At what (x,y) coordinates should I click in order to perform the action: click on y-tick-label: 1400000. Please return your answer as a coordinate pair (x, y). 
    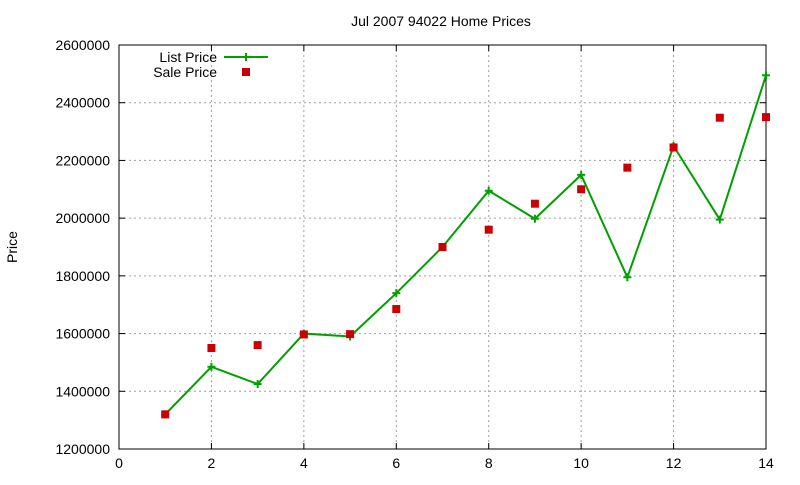
    Looking at the image, I should click on (82, 391).